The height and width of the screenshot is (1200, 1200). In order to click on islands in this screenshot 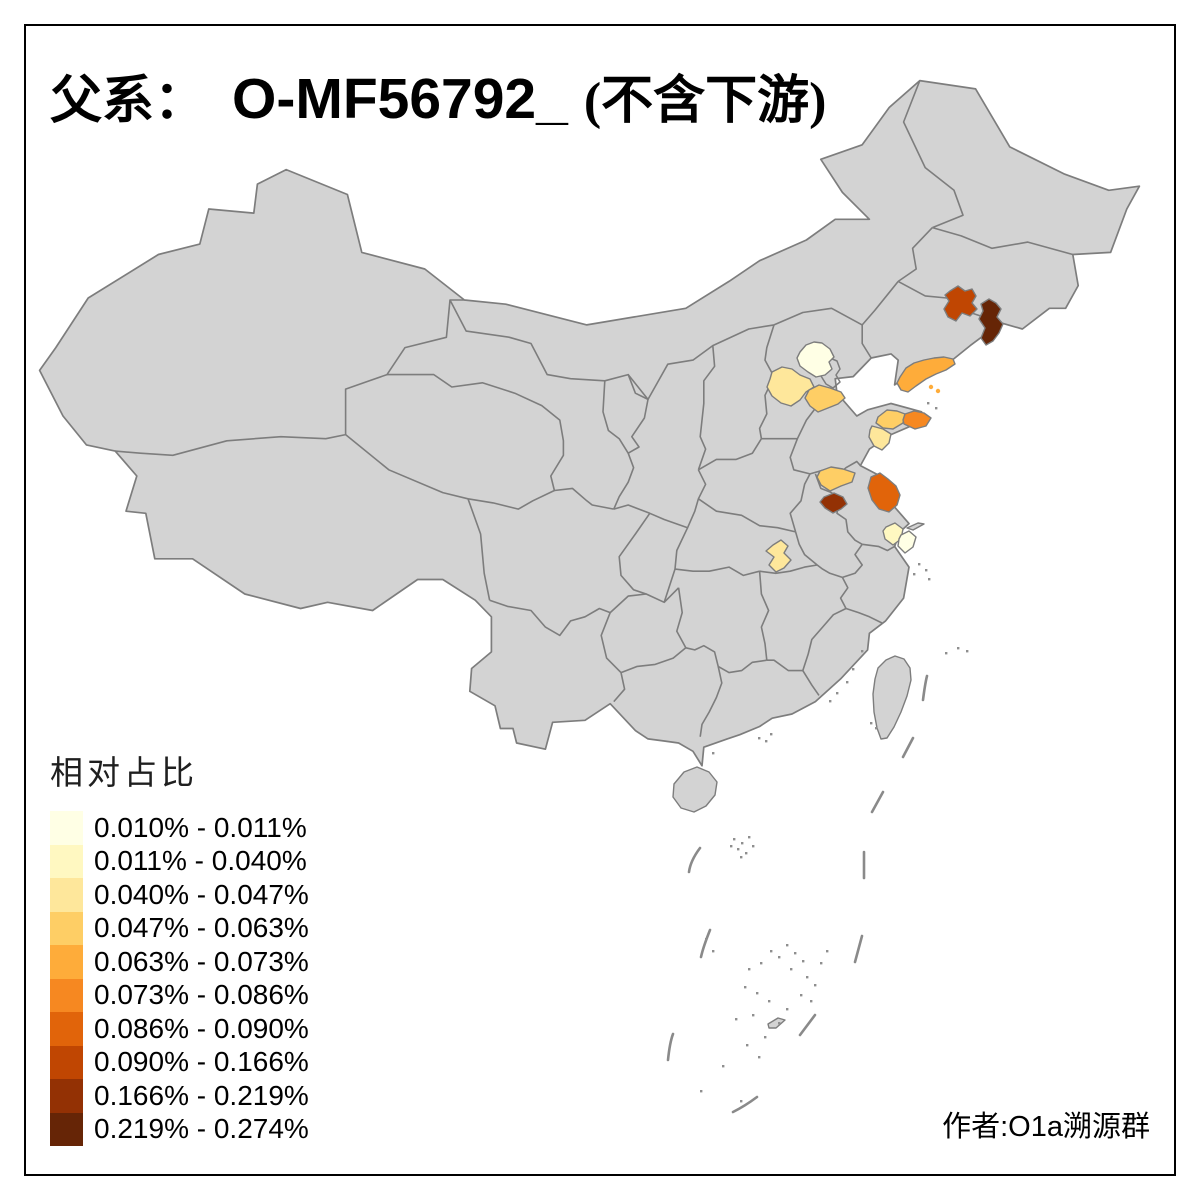, I will do `click(798, 775)`.